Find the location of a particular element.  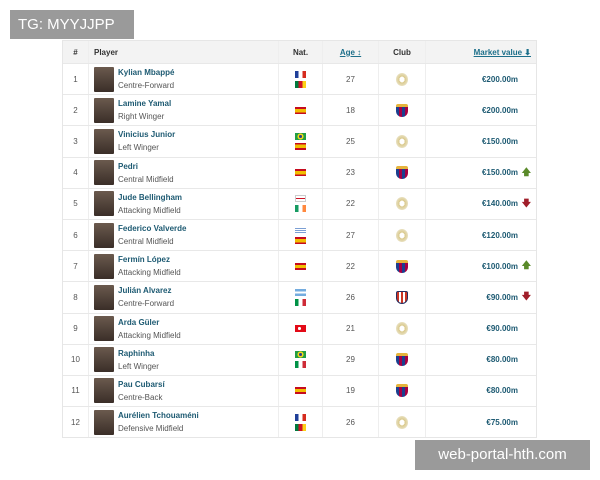

player-name-link: Vinicius Junior is located at coordinates (147, 135).